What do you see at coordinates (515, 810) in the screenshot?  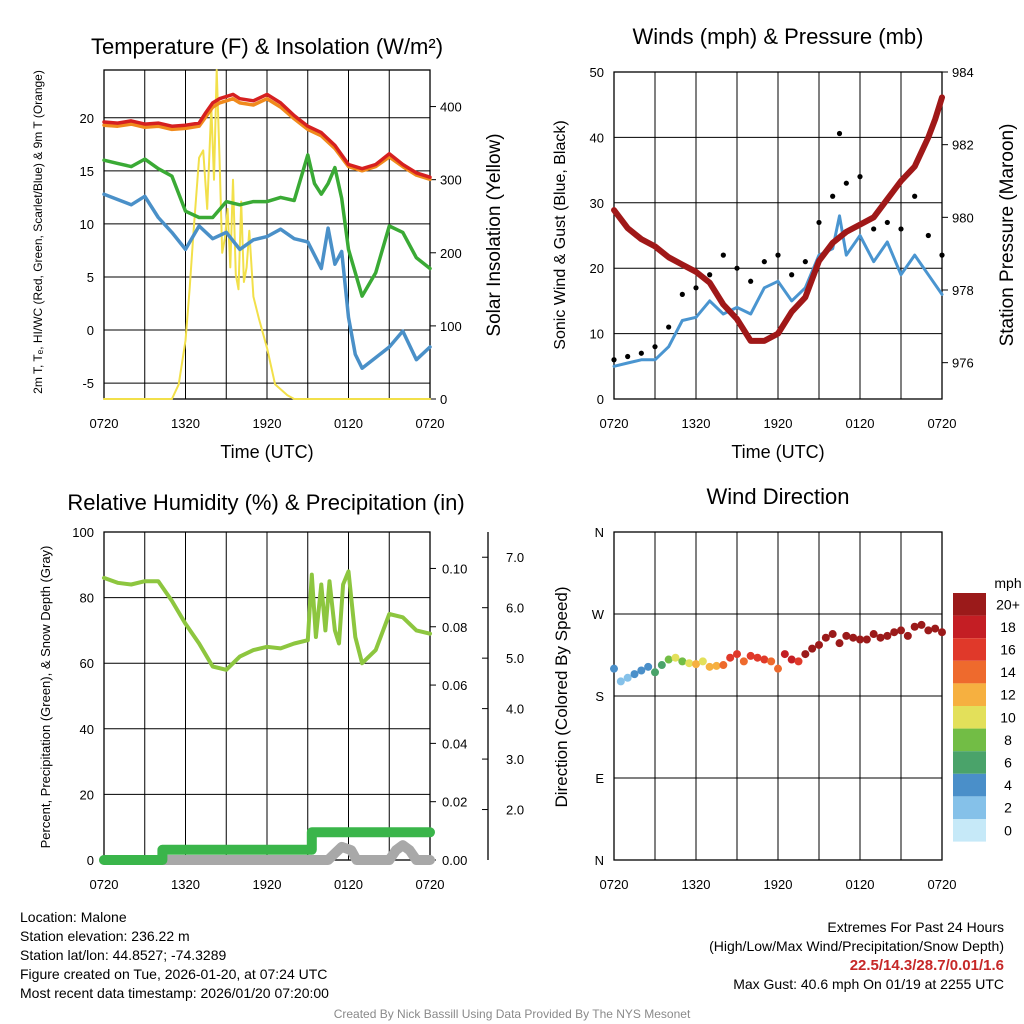 I see `rh-y3tick-label: 2.0` at bounding box center [515, 810].